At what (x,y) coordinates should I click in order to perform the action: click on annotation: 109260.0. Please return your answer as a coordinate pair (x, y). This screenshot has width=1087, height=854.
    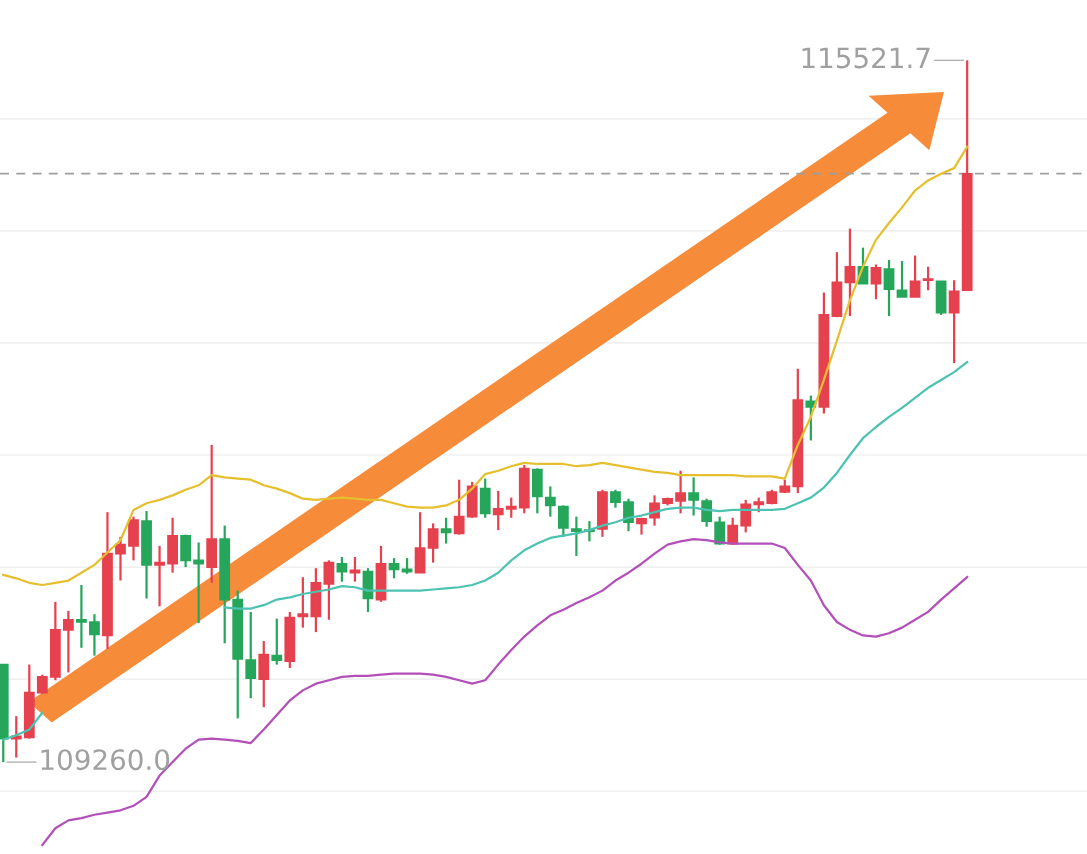
    Looking at the image, I should click on (105, 760).